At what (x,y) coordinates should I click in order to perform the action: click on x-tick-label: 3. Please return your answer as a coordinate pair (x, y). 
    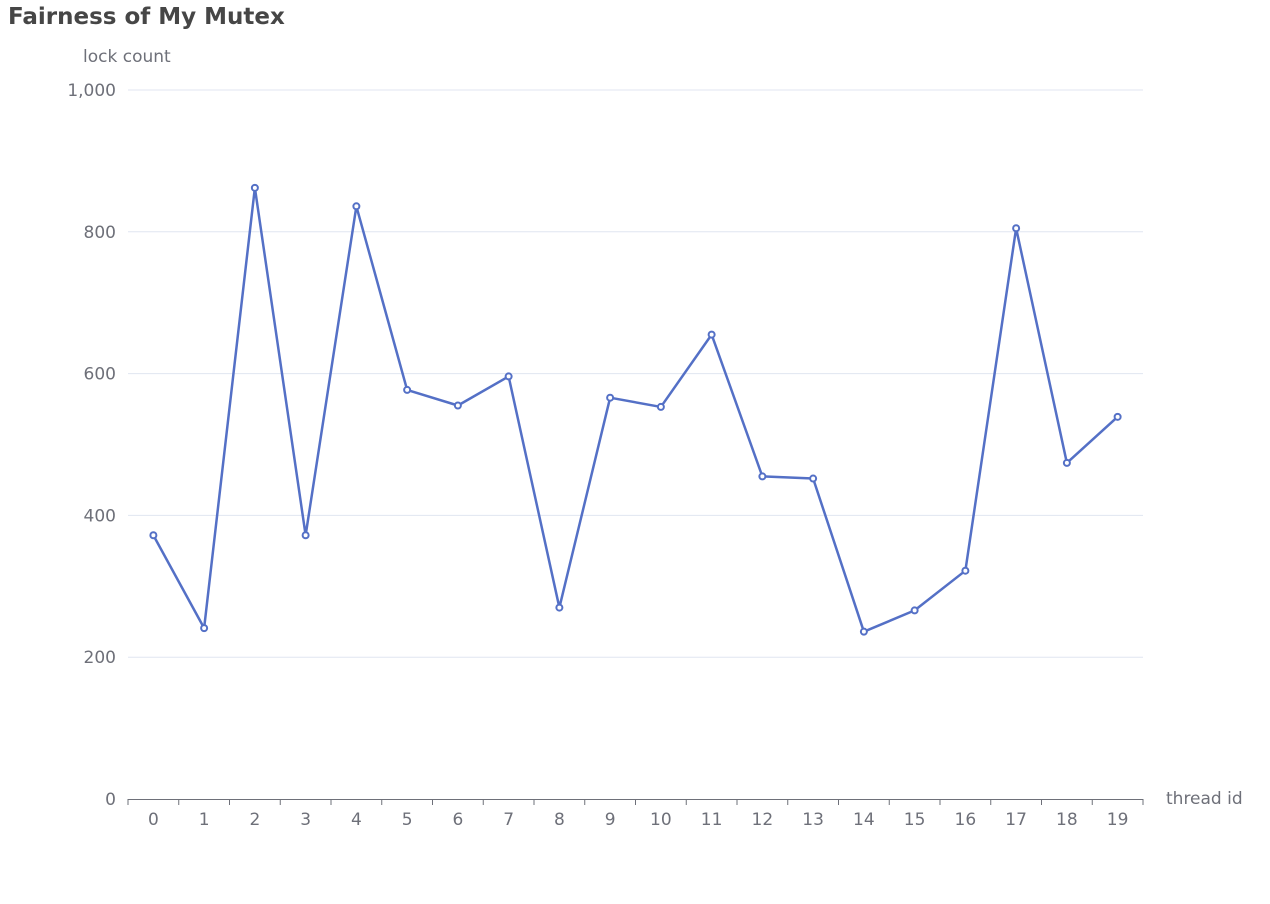
    Looking at the image, I should click on (305, 820).